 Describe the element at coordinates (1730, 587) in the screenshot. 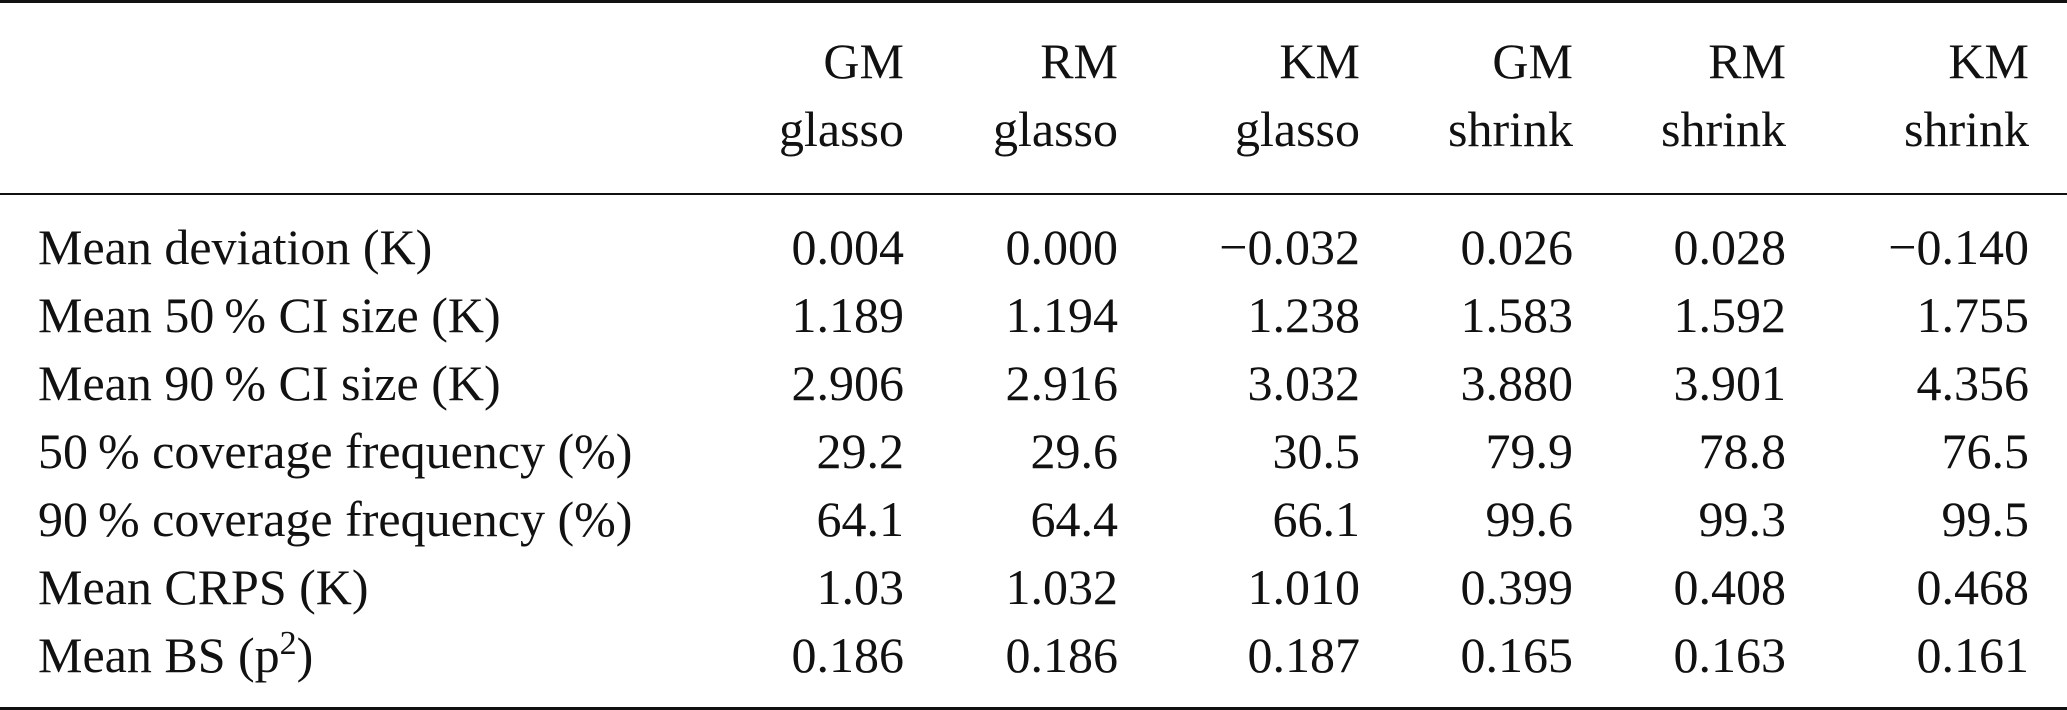

I see `table-cell: 0.408` at that location.